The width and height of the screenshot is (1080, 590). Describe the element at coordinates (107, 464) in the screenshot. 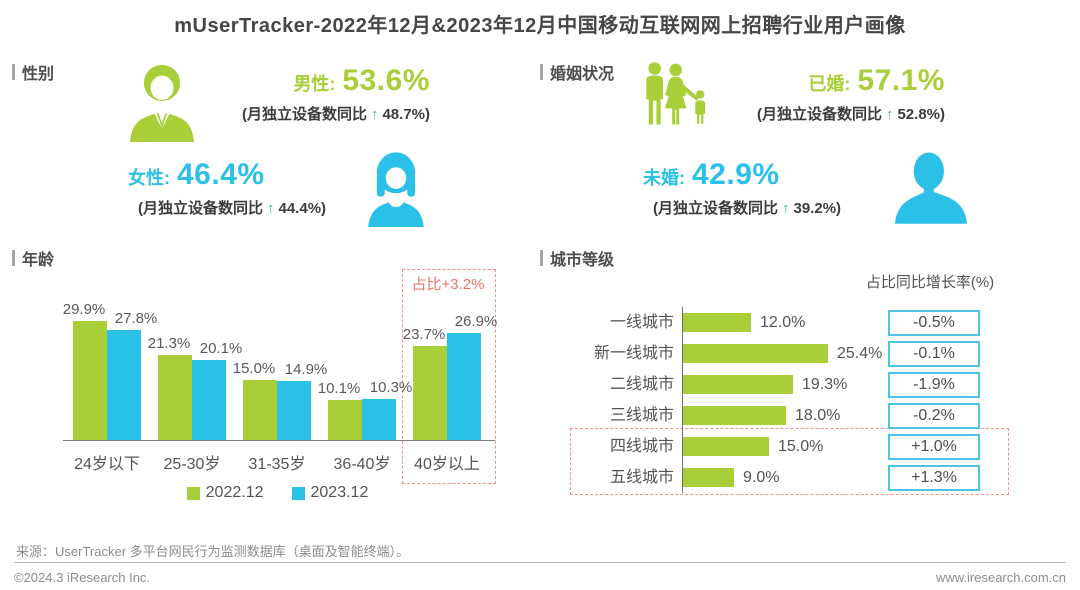

I see `age-axis-tick-label: 24岁以下` at that location.